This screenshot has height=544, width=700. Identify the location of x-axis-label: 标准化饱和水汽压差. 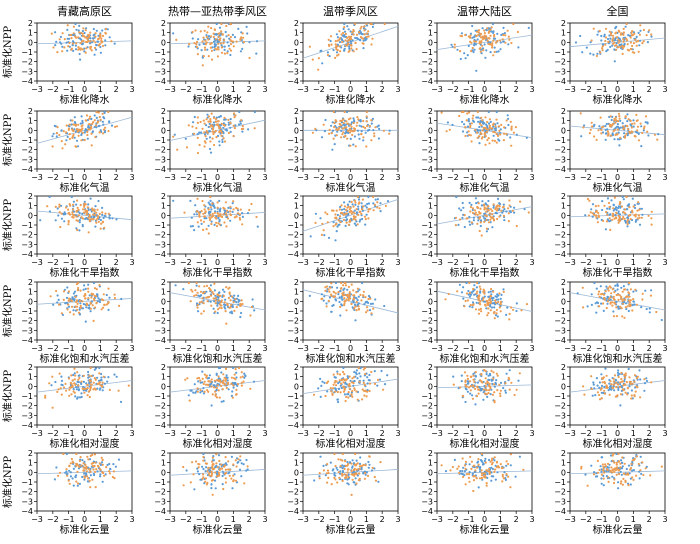
(351, 358).